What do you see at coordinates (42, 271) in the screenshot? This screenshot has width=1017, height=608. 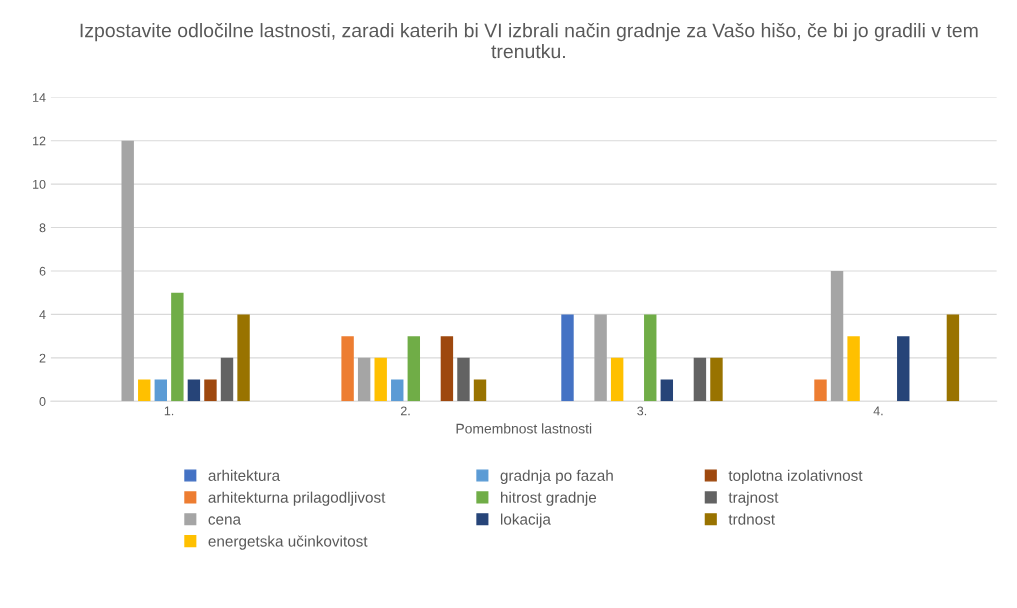 I see `y-tick-label: 6` at bounding box center [42, 271].